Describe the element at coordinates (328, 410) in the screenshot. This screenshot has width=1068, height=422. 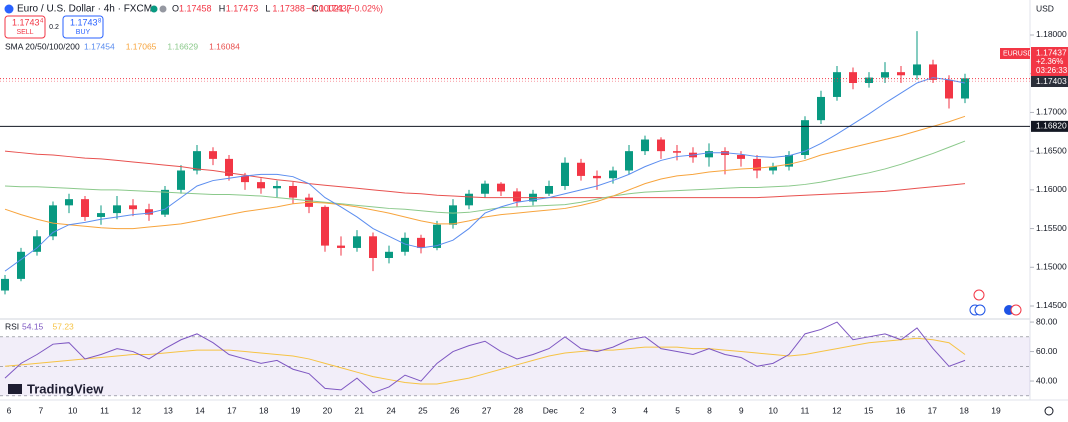
I see `x-tick-label: 20` at that location.